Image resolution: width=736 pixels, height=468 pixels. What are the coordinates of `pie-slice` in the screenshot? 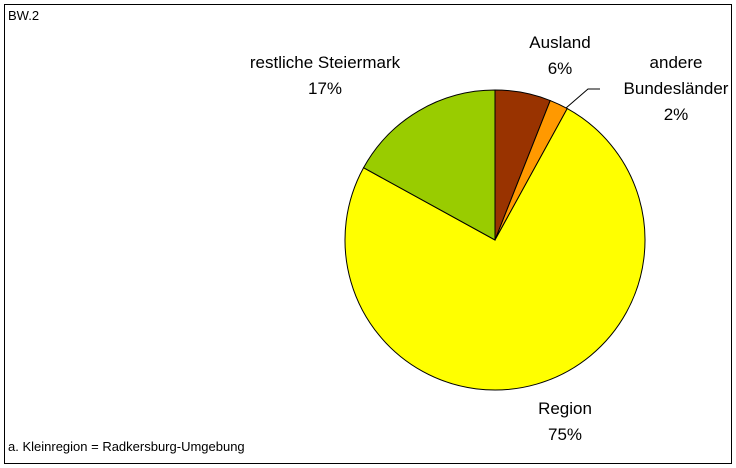 It's located at (429, 165).